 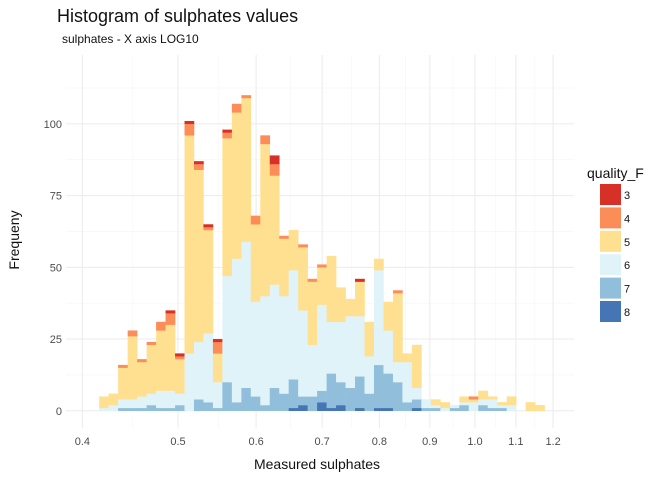 What do you see at coordinates (627, 290) in the screenshot?
I see `legend-label-7: 7` at bounding box center [627, 290].